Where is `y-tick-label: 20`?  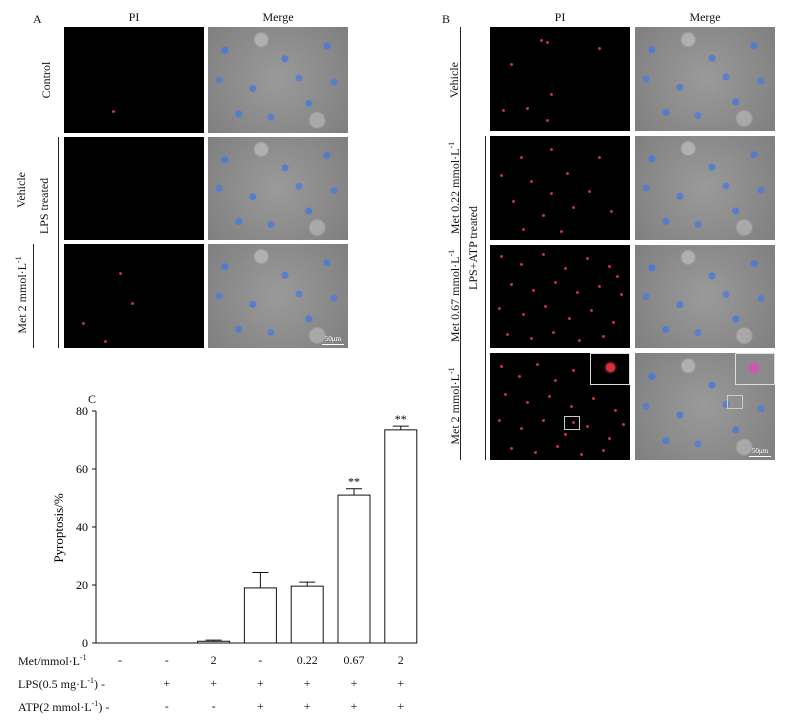
y-tick-label: 20 is located at coordinates (82, 585).